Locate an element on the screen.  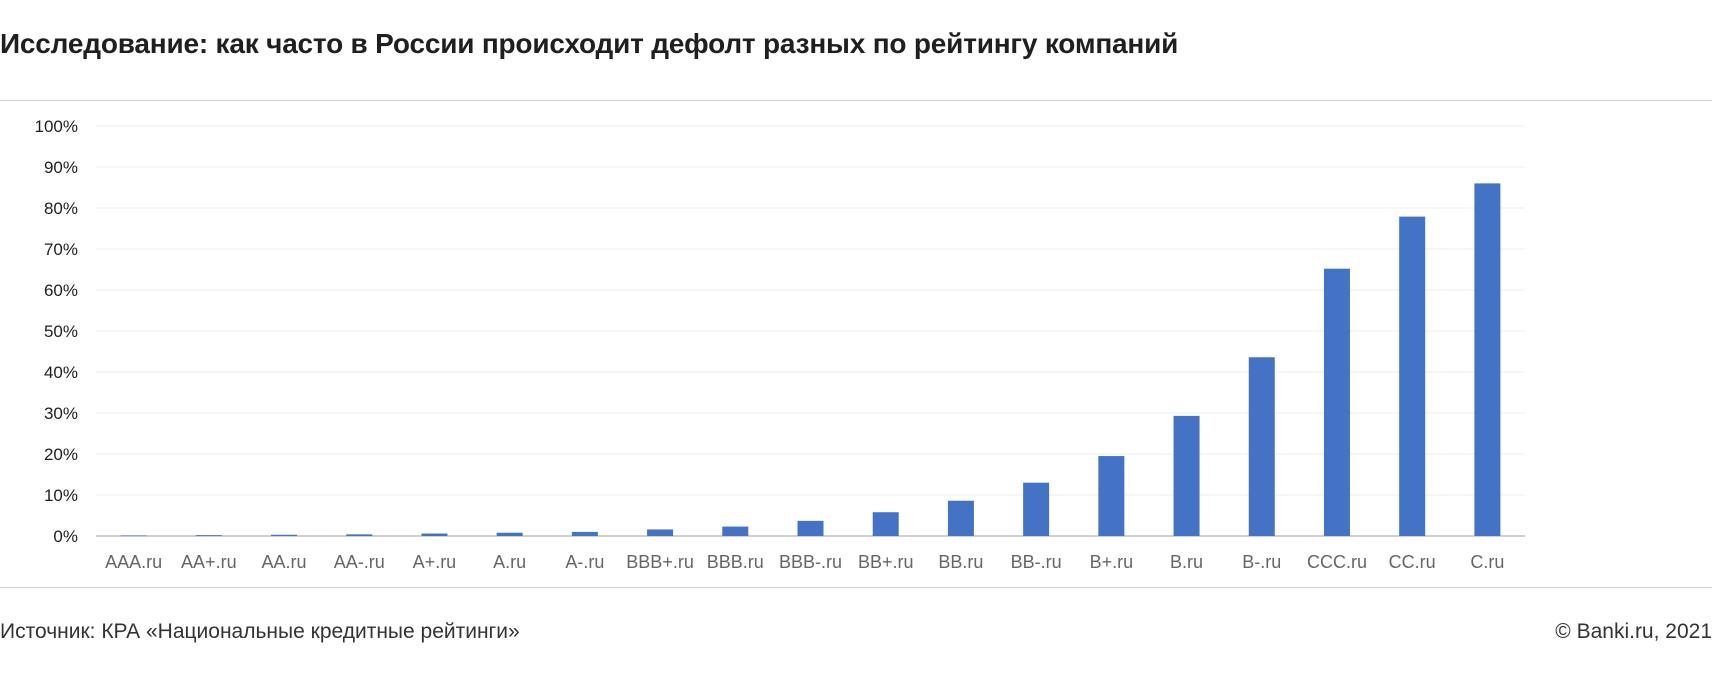
x-tick-label: B+.ru is located at coordinates (1112, 562).